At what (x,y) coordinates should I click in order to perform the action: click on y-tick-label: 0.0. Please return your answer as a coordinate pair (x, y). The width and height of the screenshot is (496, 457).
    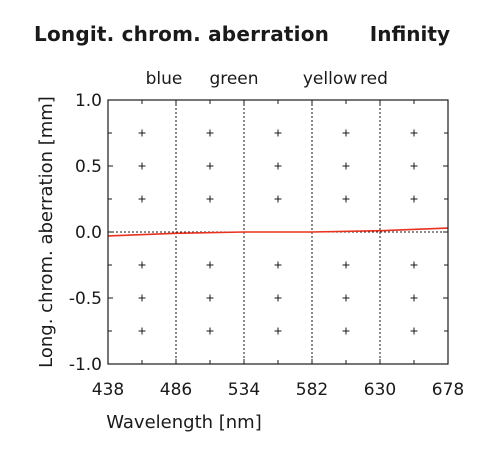
    Looking at the image, I should click on (88, 233).